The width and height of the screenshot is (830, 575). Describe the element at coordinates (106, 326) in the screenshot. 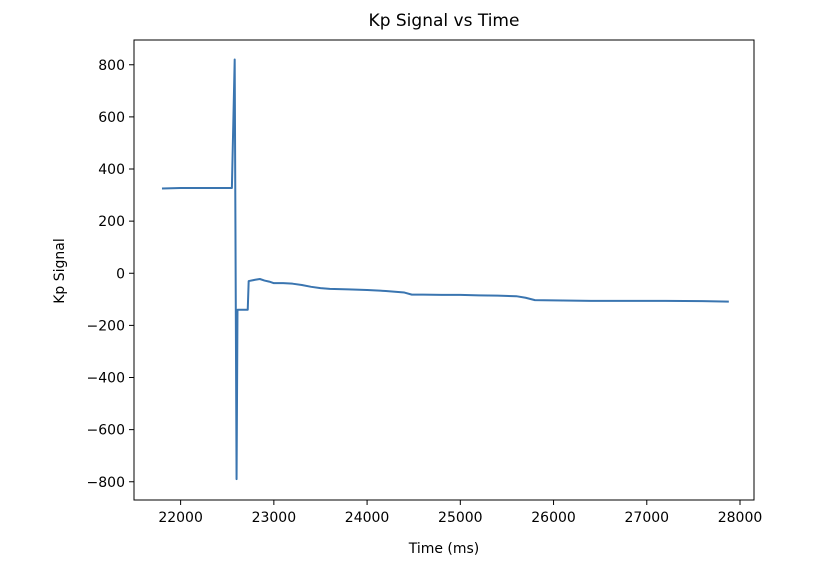

I see `y-tick-label: −200` at that location.